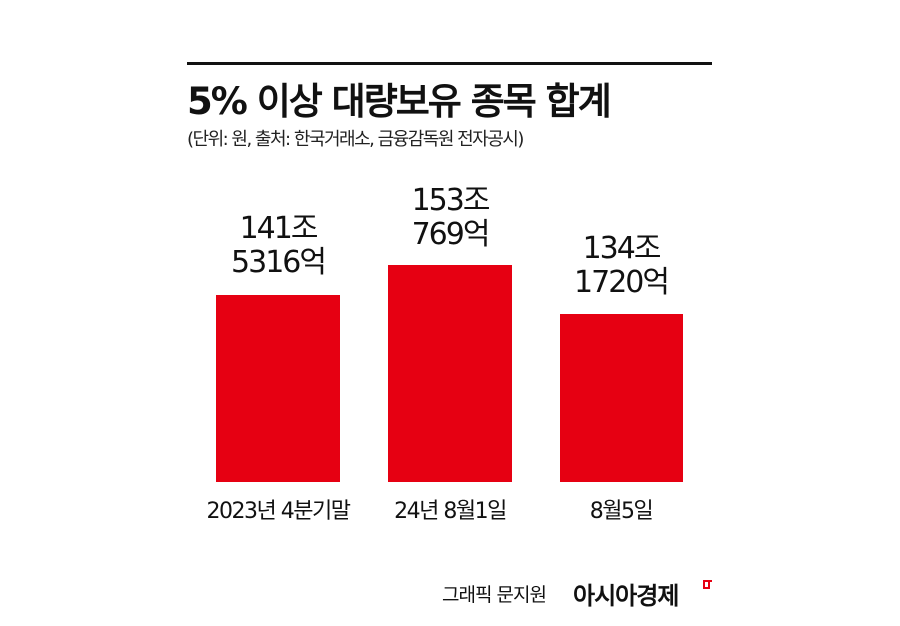  I want to click on chart-subtitle: (단위: 원, 출처: 한국거래소, 금융감독원 전자공시), so click(355, 139).